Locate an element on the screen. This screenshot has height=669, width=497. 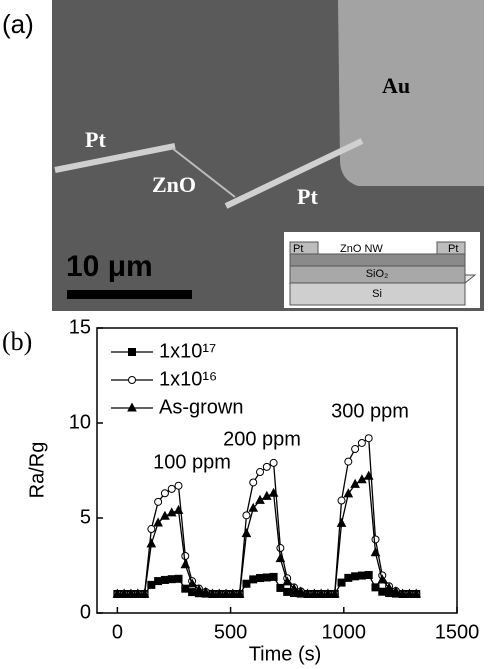
scale-bar is located at coordinates (129, 294).